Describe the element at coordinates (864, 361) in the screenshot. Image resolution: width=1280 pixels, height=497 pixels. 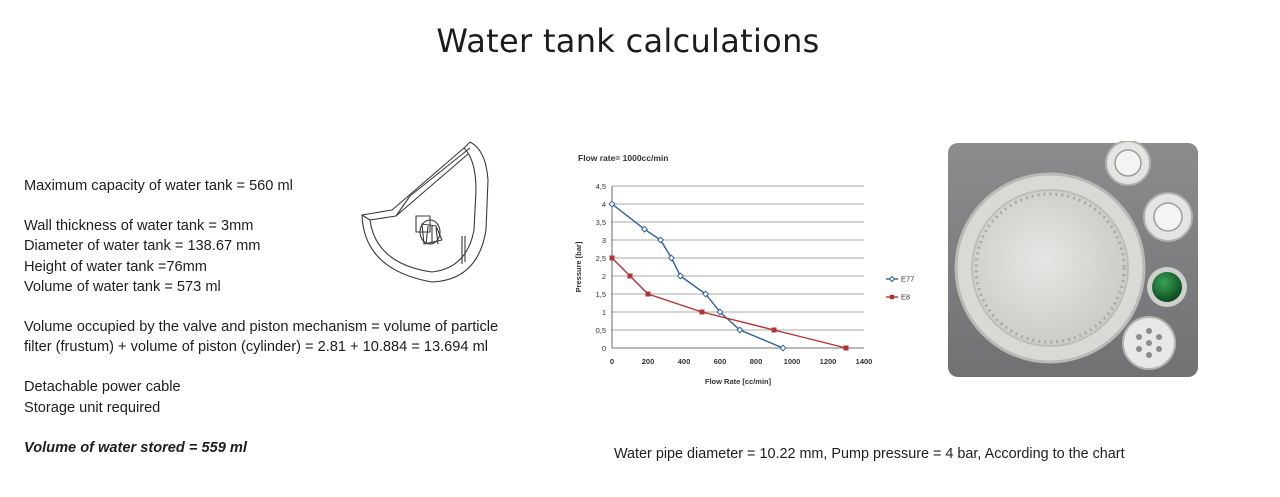
I see `x-tick-label: 1400` at that location.